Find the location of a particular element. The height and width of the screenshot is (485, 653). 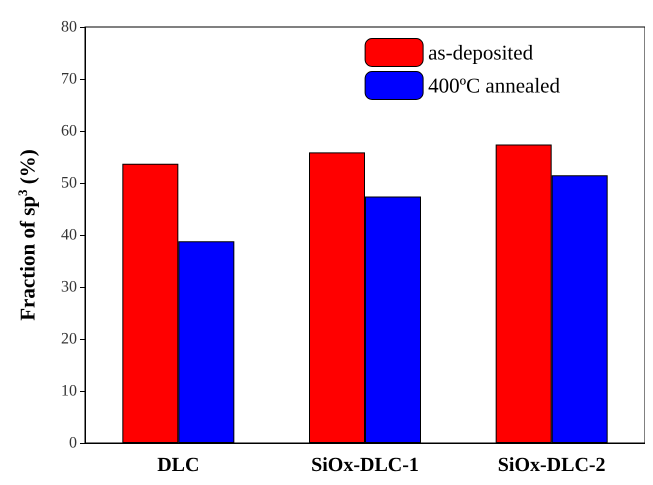

legend-label: as-deposited is located at coordinates (481, 52).